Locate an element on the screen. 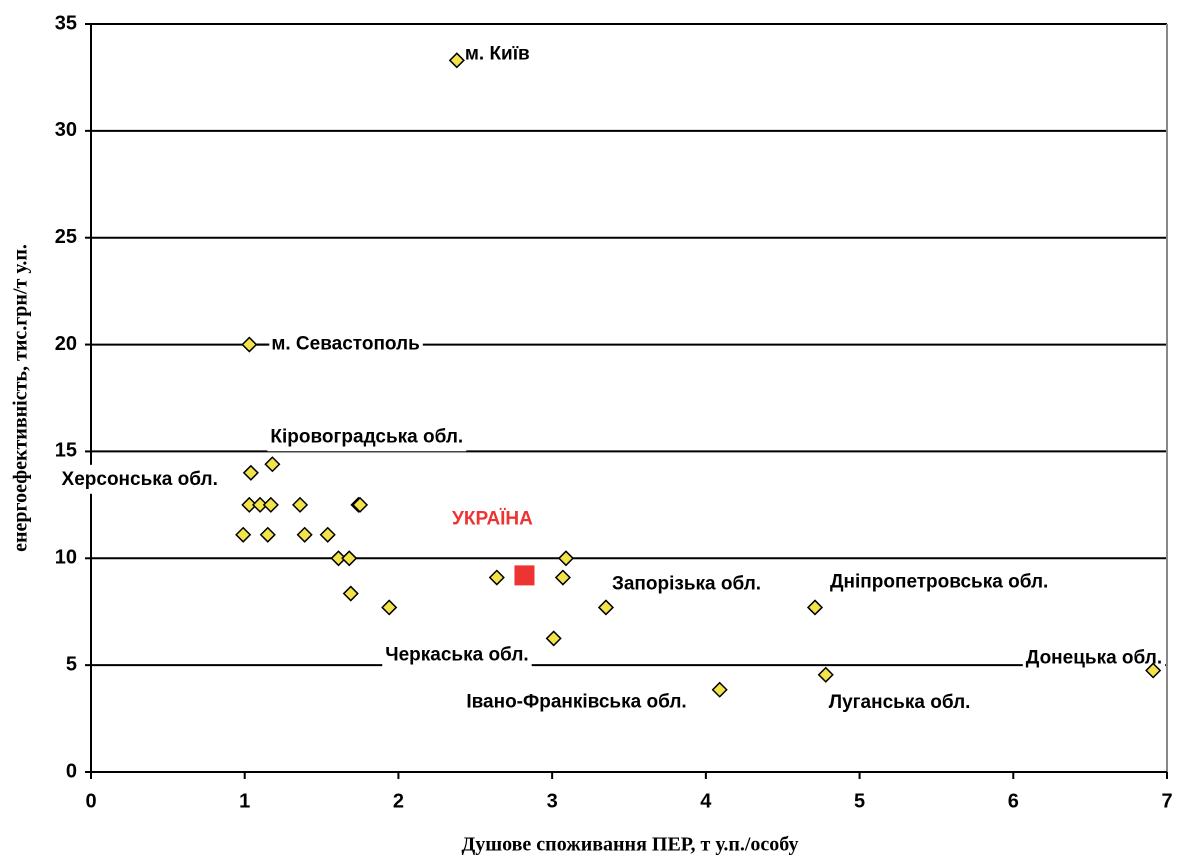 Image resolution: width=1180 pixels, height=859 pixels. data-label: Луганська обл. is located at coordinates (900, 702).